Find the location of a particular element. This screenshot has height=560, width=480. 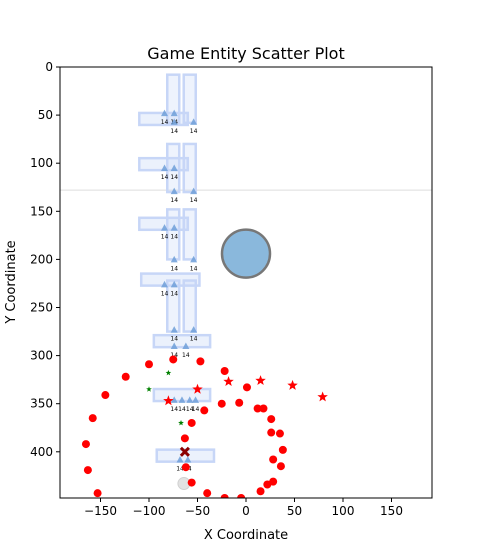

triangle-label-6: 14 is located at coordinates (174, 200).